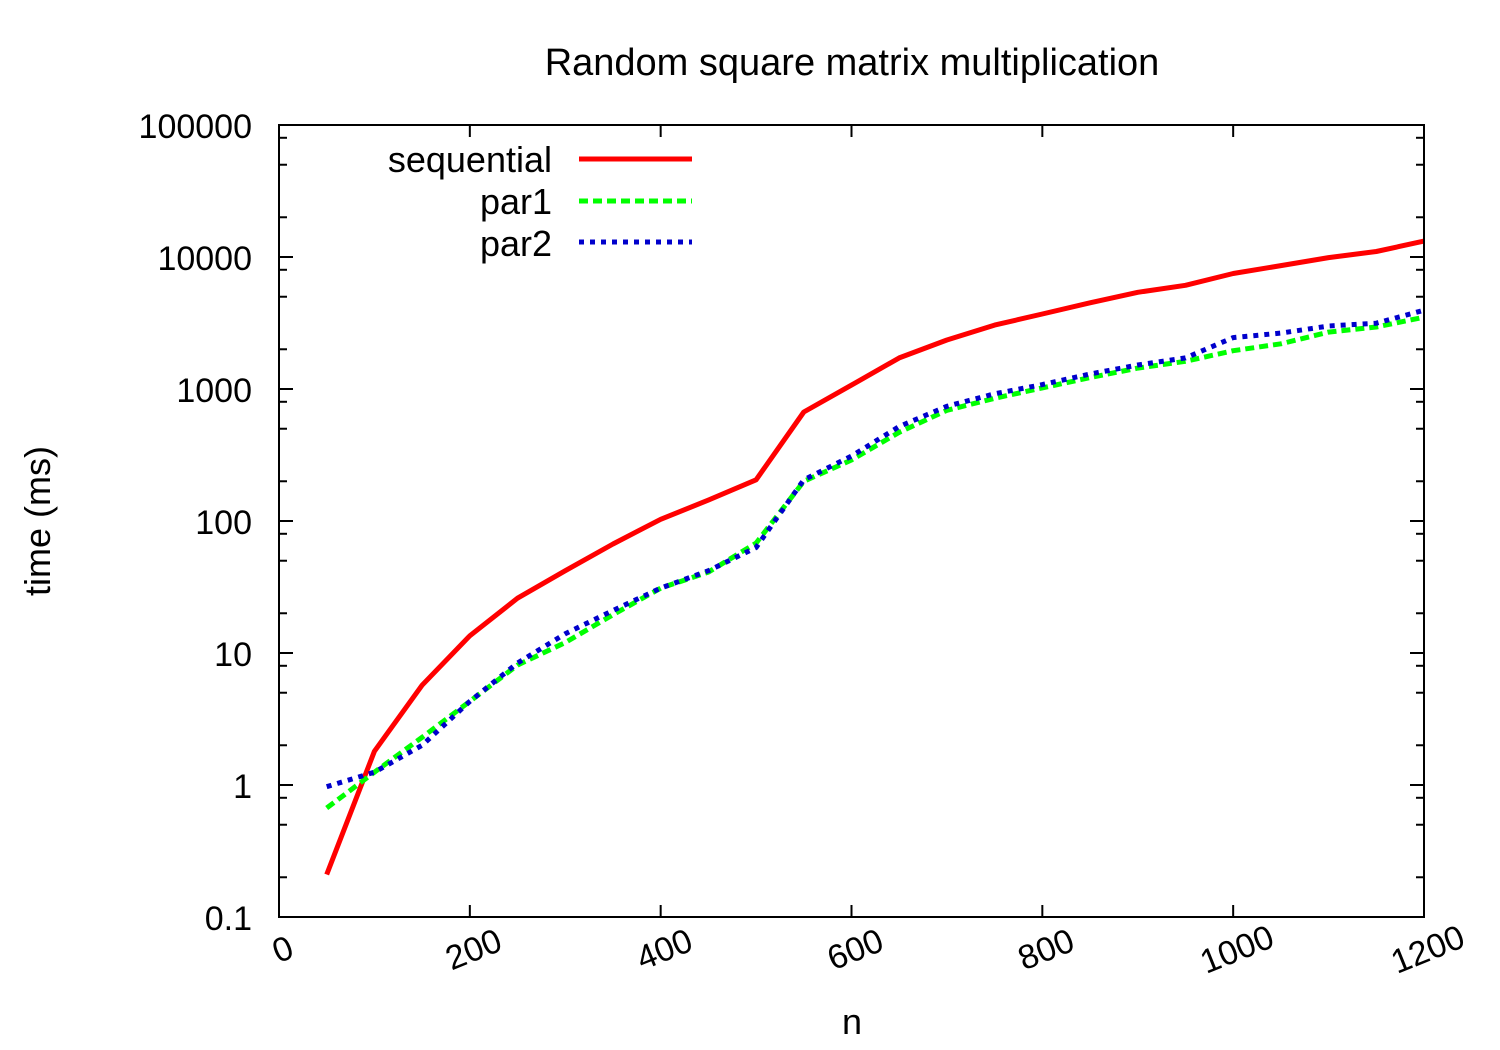 This screenshot has width=1500, height=1050. I want to click on y-tick-label: 10, so click(233, 655).